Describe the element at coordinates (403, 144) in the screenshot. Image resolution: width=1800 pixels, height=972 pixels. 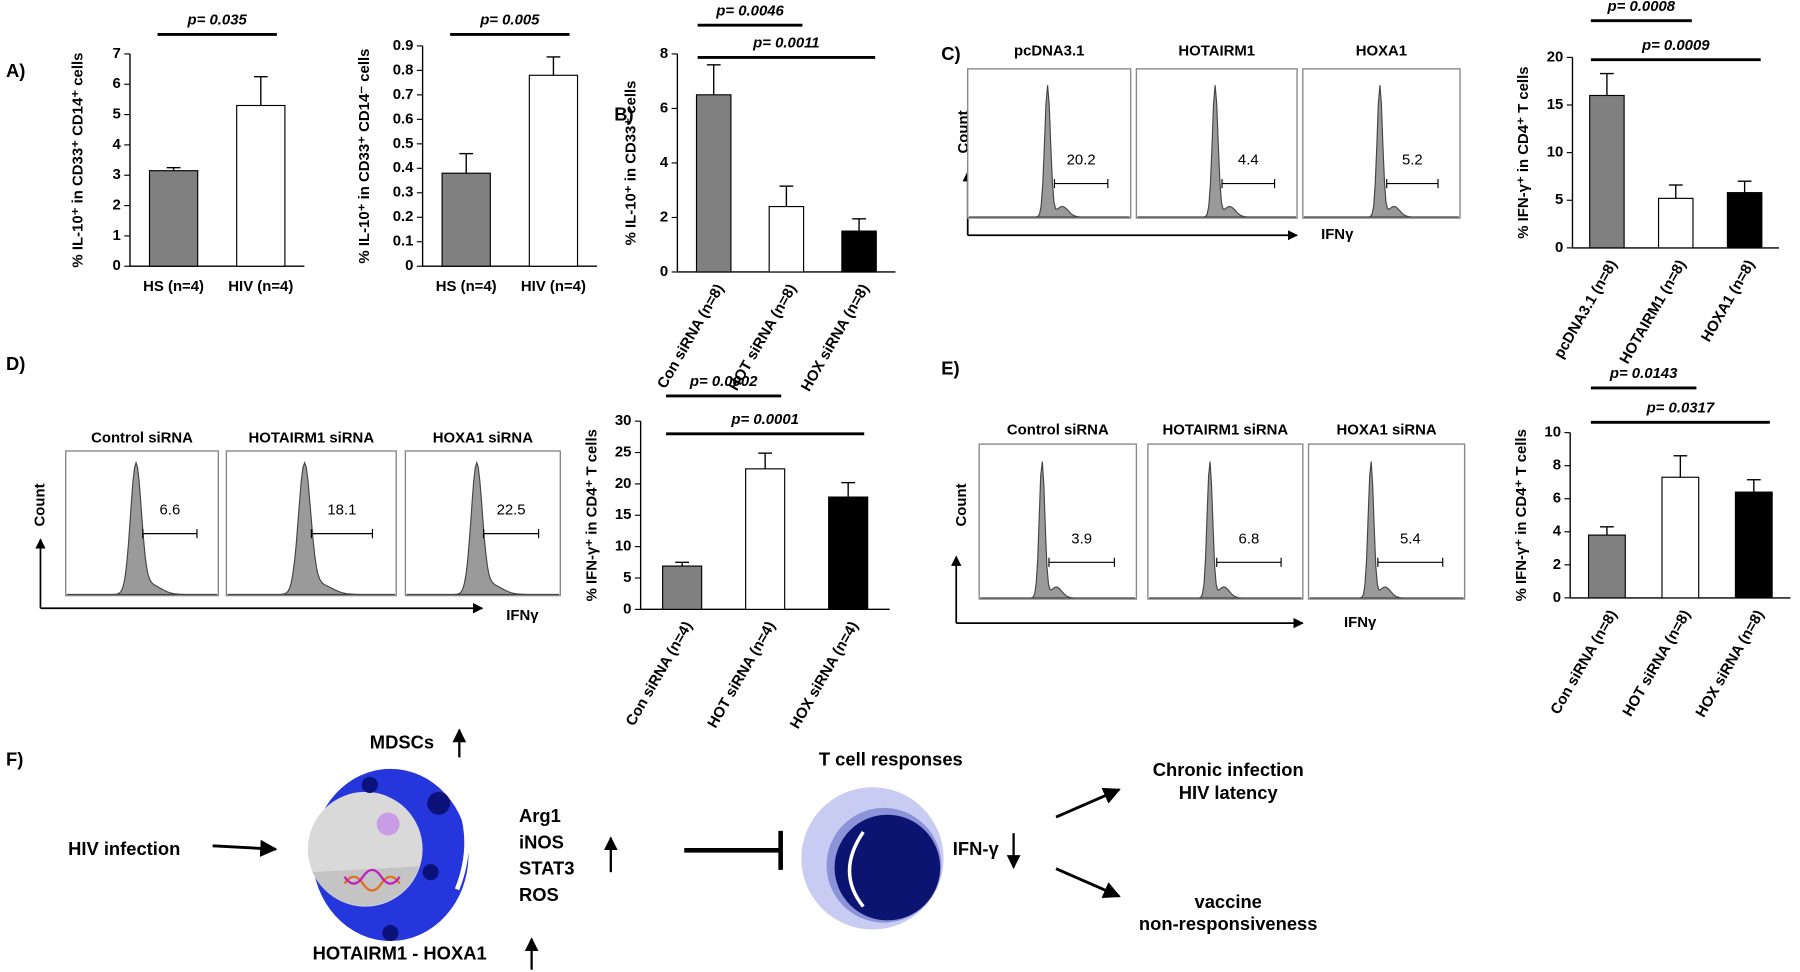
I see `y-tick-label: 0.5` at that location.